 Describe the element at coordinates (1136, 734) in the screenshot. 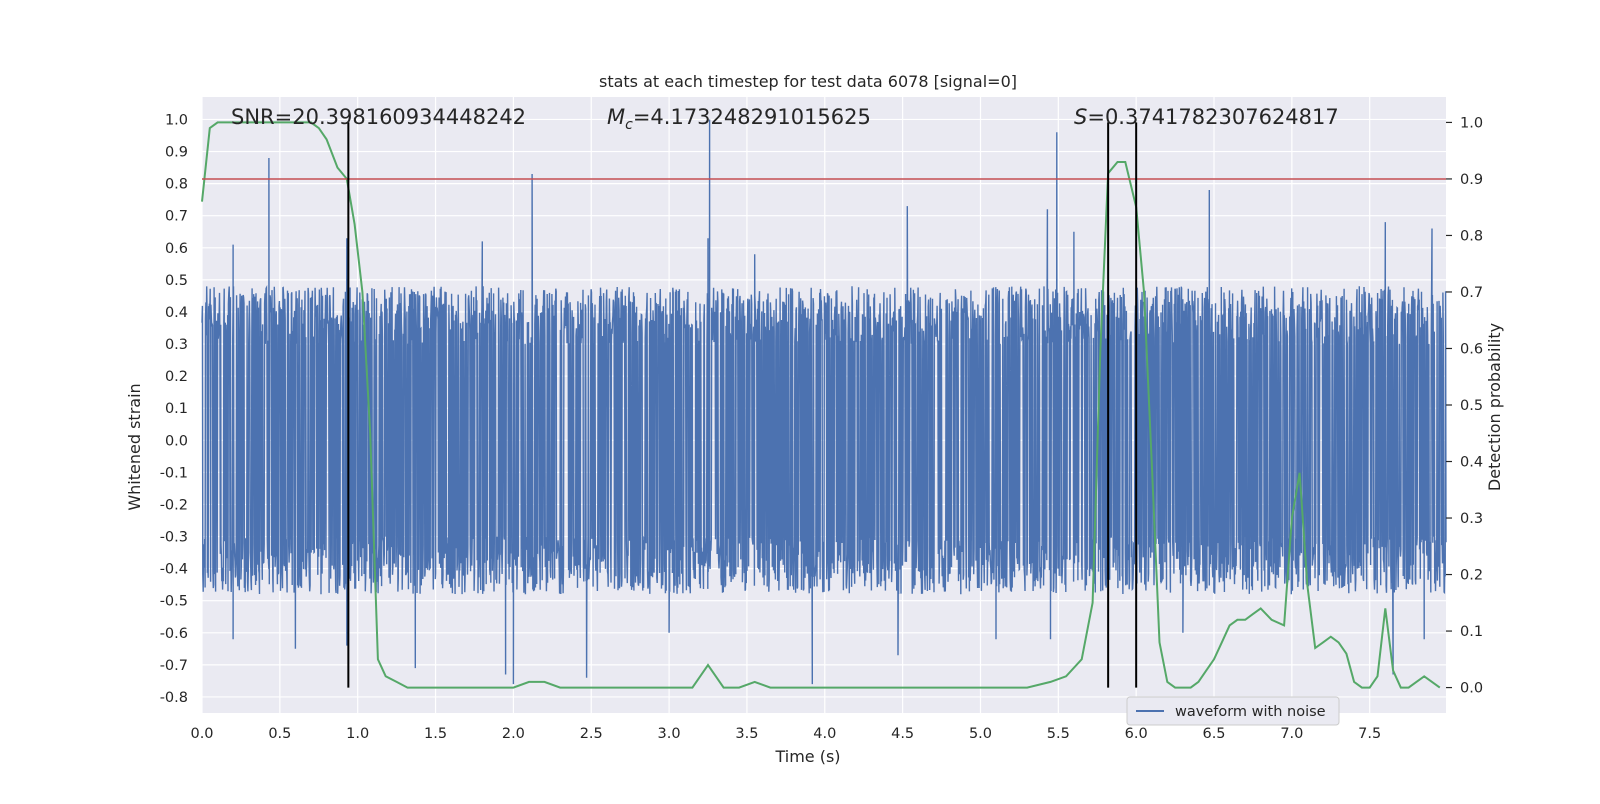

I see `x-tick-label: 6.0` at that location.